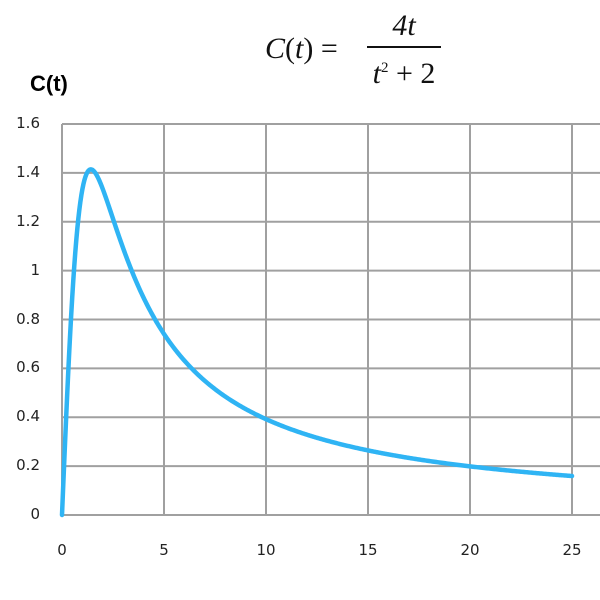  What do you see at coordinates (404, 47) in the screenshot?
I see `fraction-bar` at bounding box center [404, 47].